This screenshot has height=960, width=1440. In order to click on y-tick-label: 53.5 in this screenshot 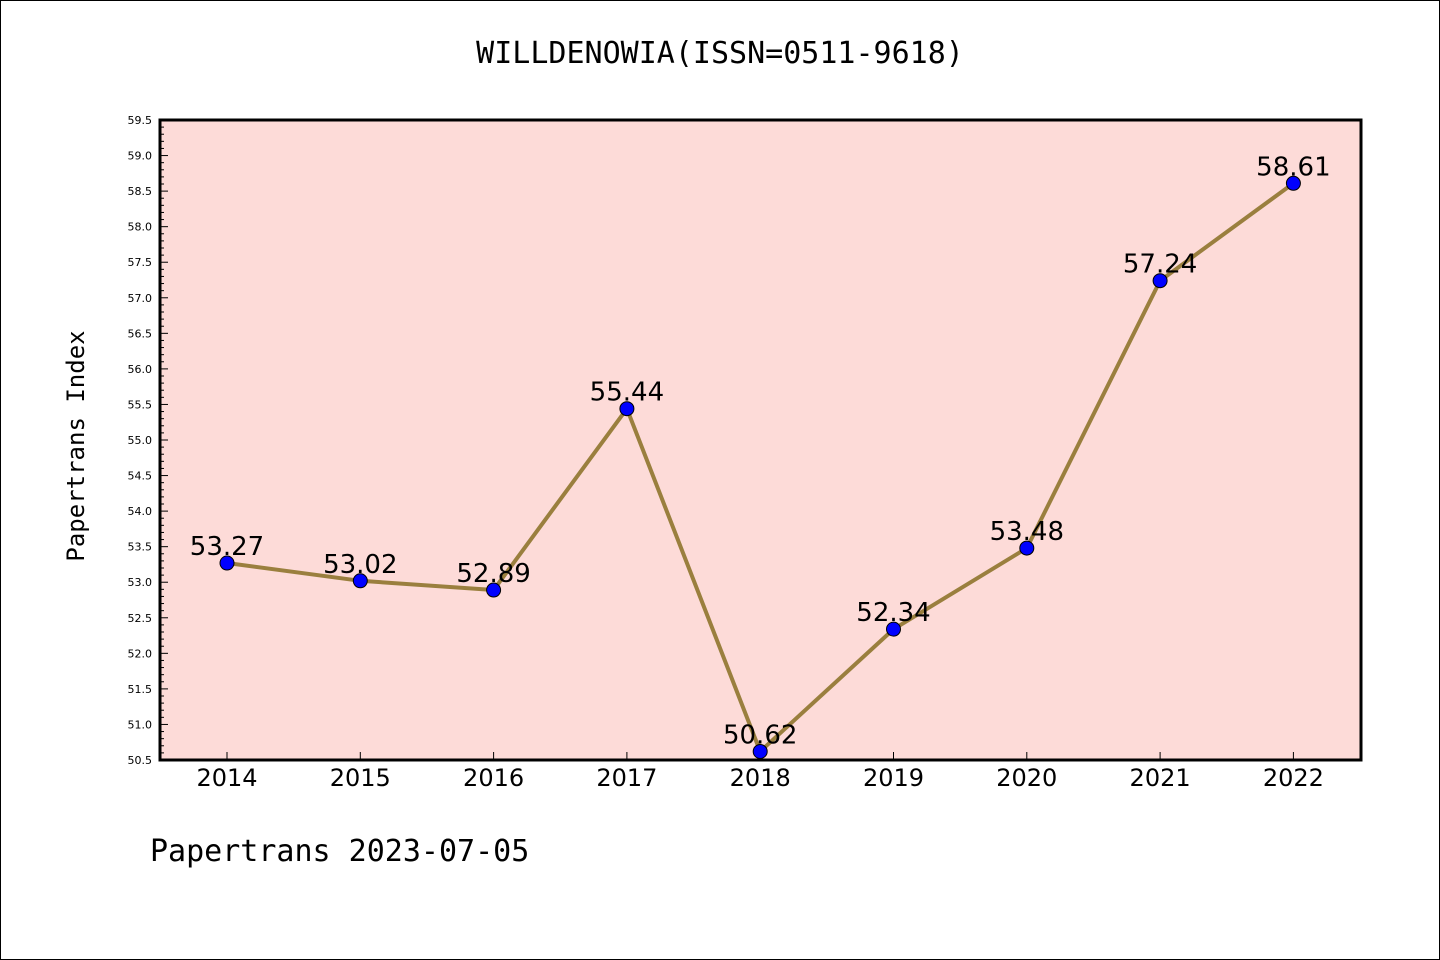, I will do `click(140, 547)`.